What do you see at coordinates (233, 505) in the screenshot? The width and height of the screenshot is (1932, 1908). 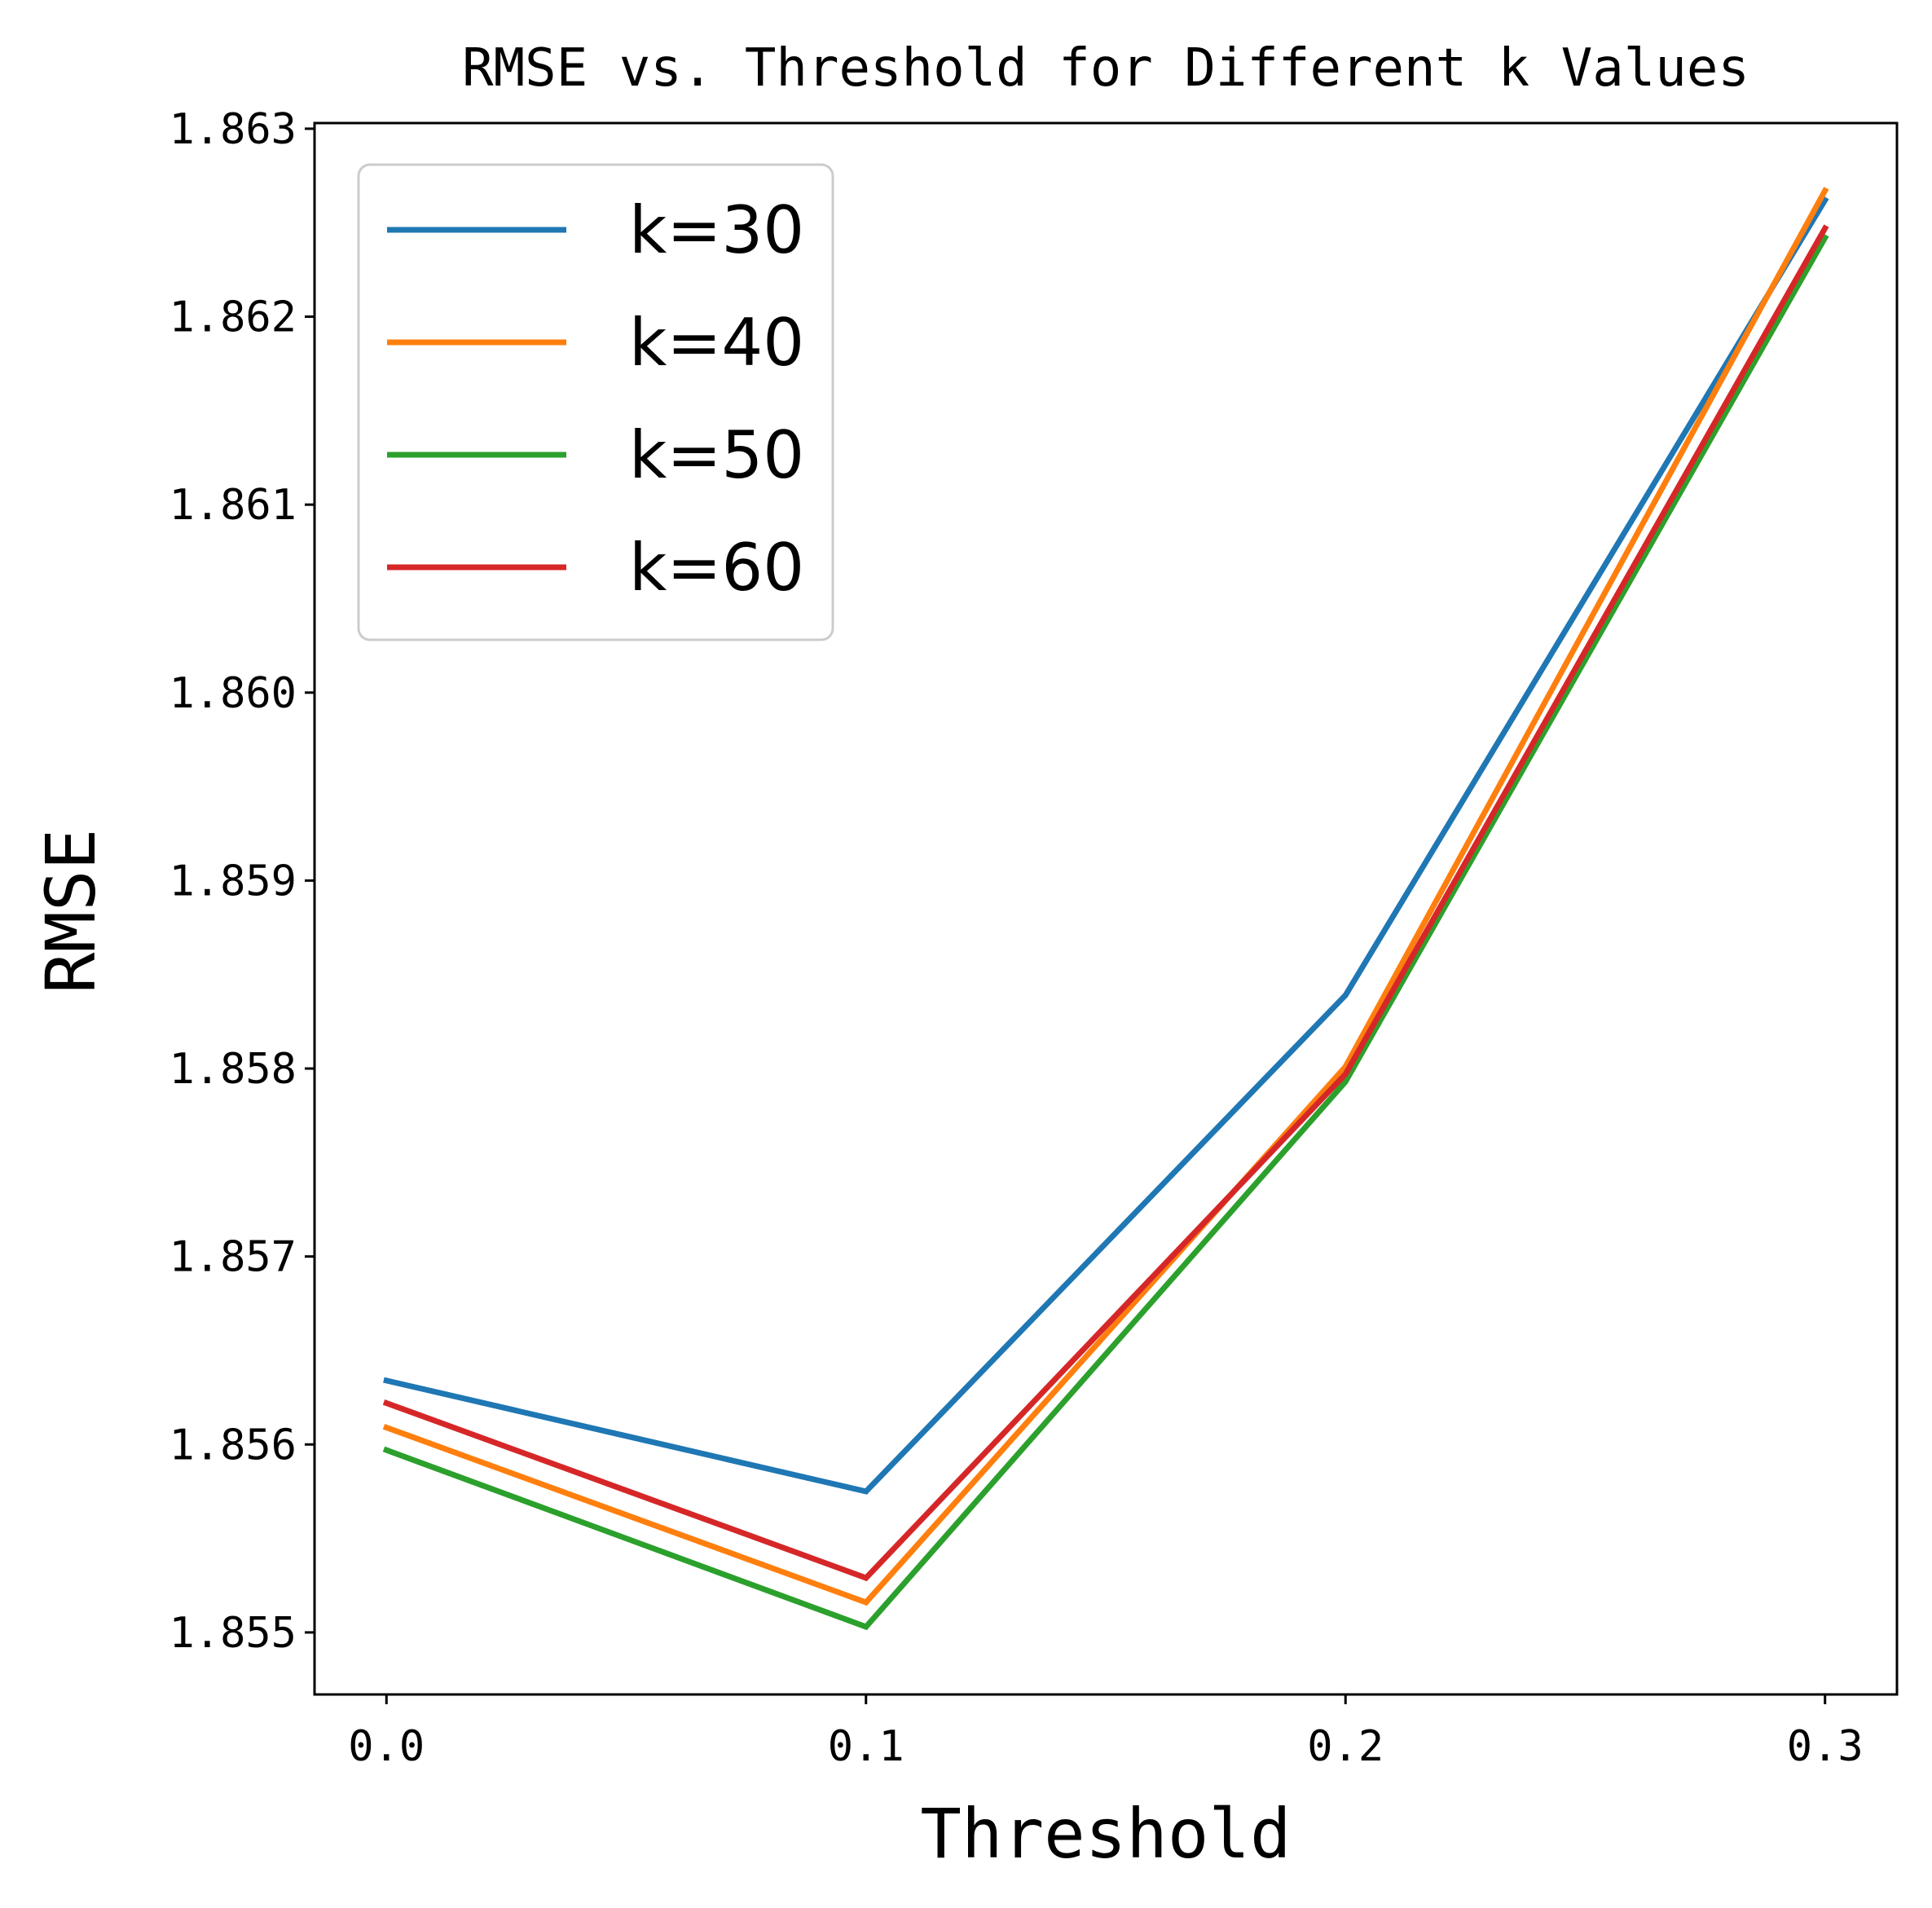 I see `y-tick-label: 1.861` at bounding box center [233, 505].